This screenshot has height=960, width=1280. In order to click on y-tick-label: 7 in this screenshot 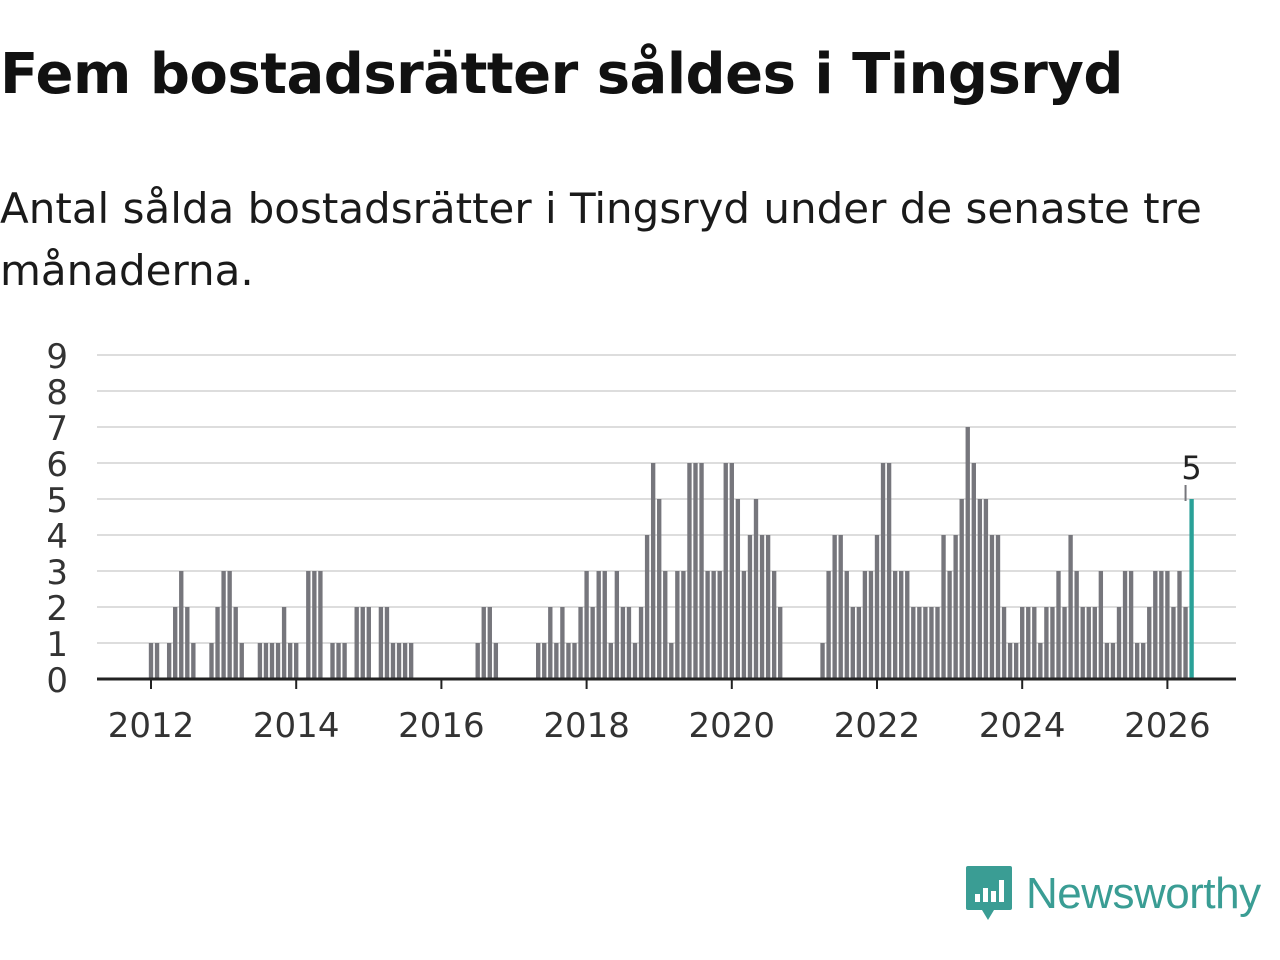, I will do `click(57, 429)`.